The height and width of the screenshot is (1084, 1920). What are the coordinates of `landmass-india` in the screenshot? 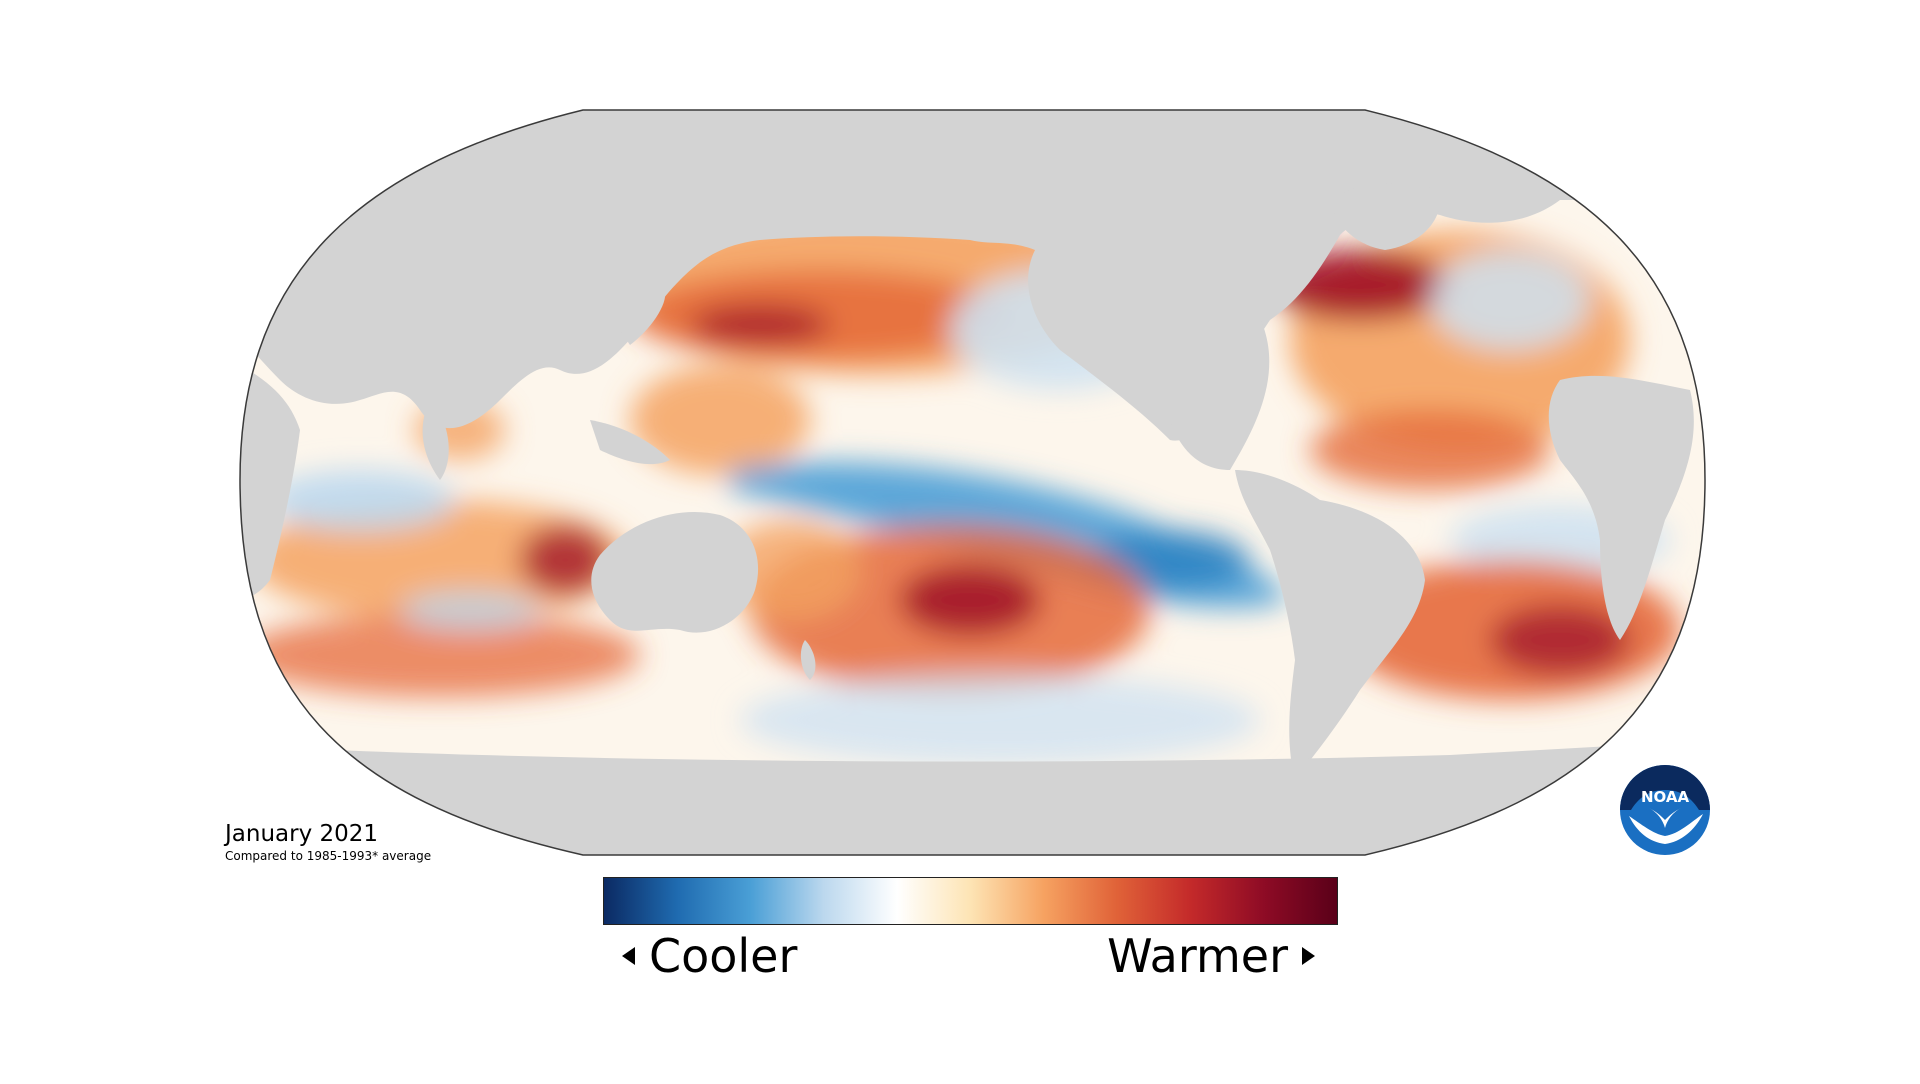 It's located at (435, 440).